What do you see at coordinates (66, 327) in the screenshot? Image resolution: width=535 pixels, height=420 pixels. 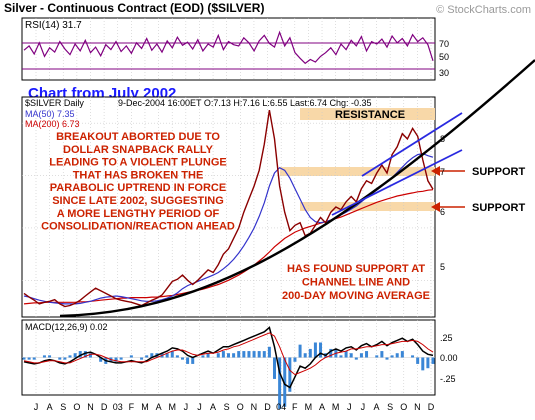 I see `macd-label: MACD(12,26,9) 0.02` at bounding box center [66, 327].